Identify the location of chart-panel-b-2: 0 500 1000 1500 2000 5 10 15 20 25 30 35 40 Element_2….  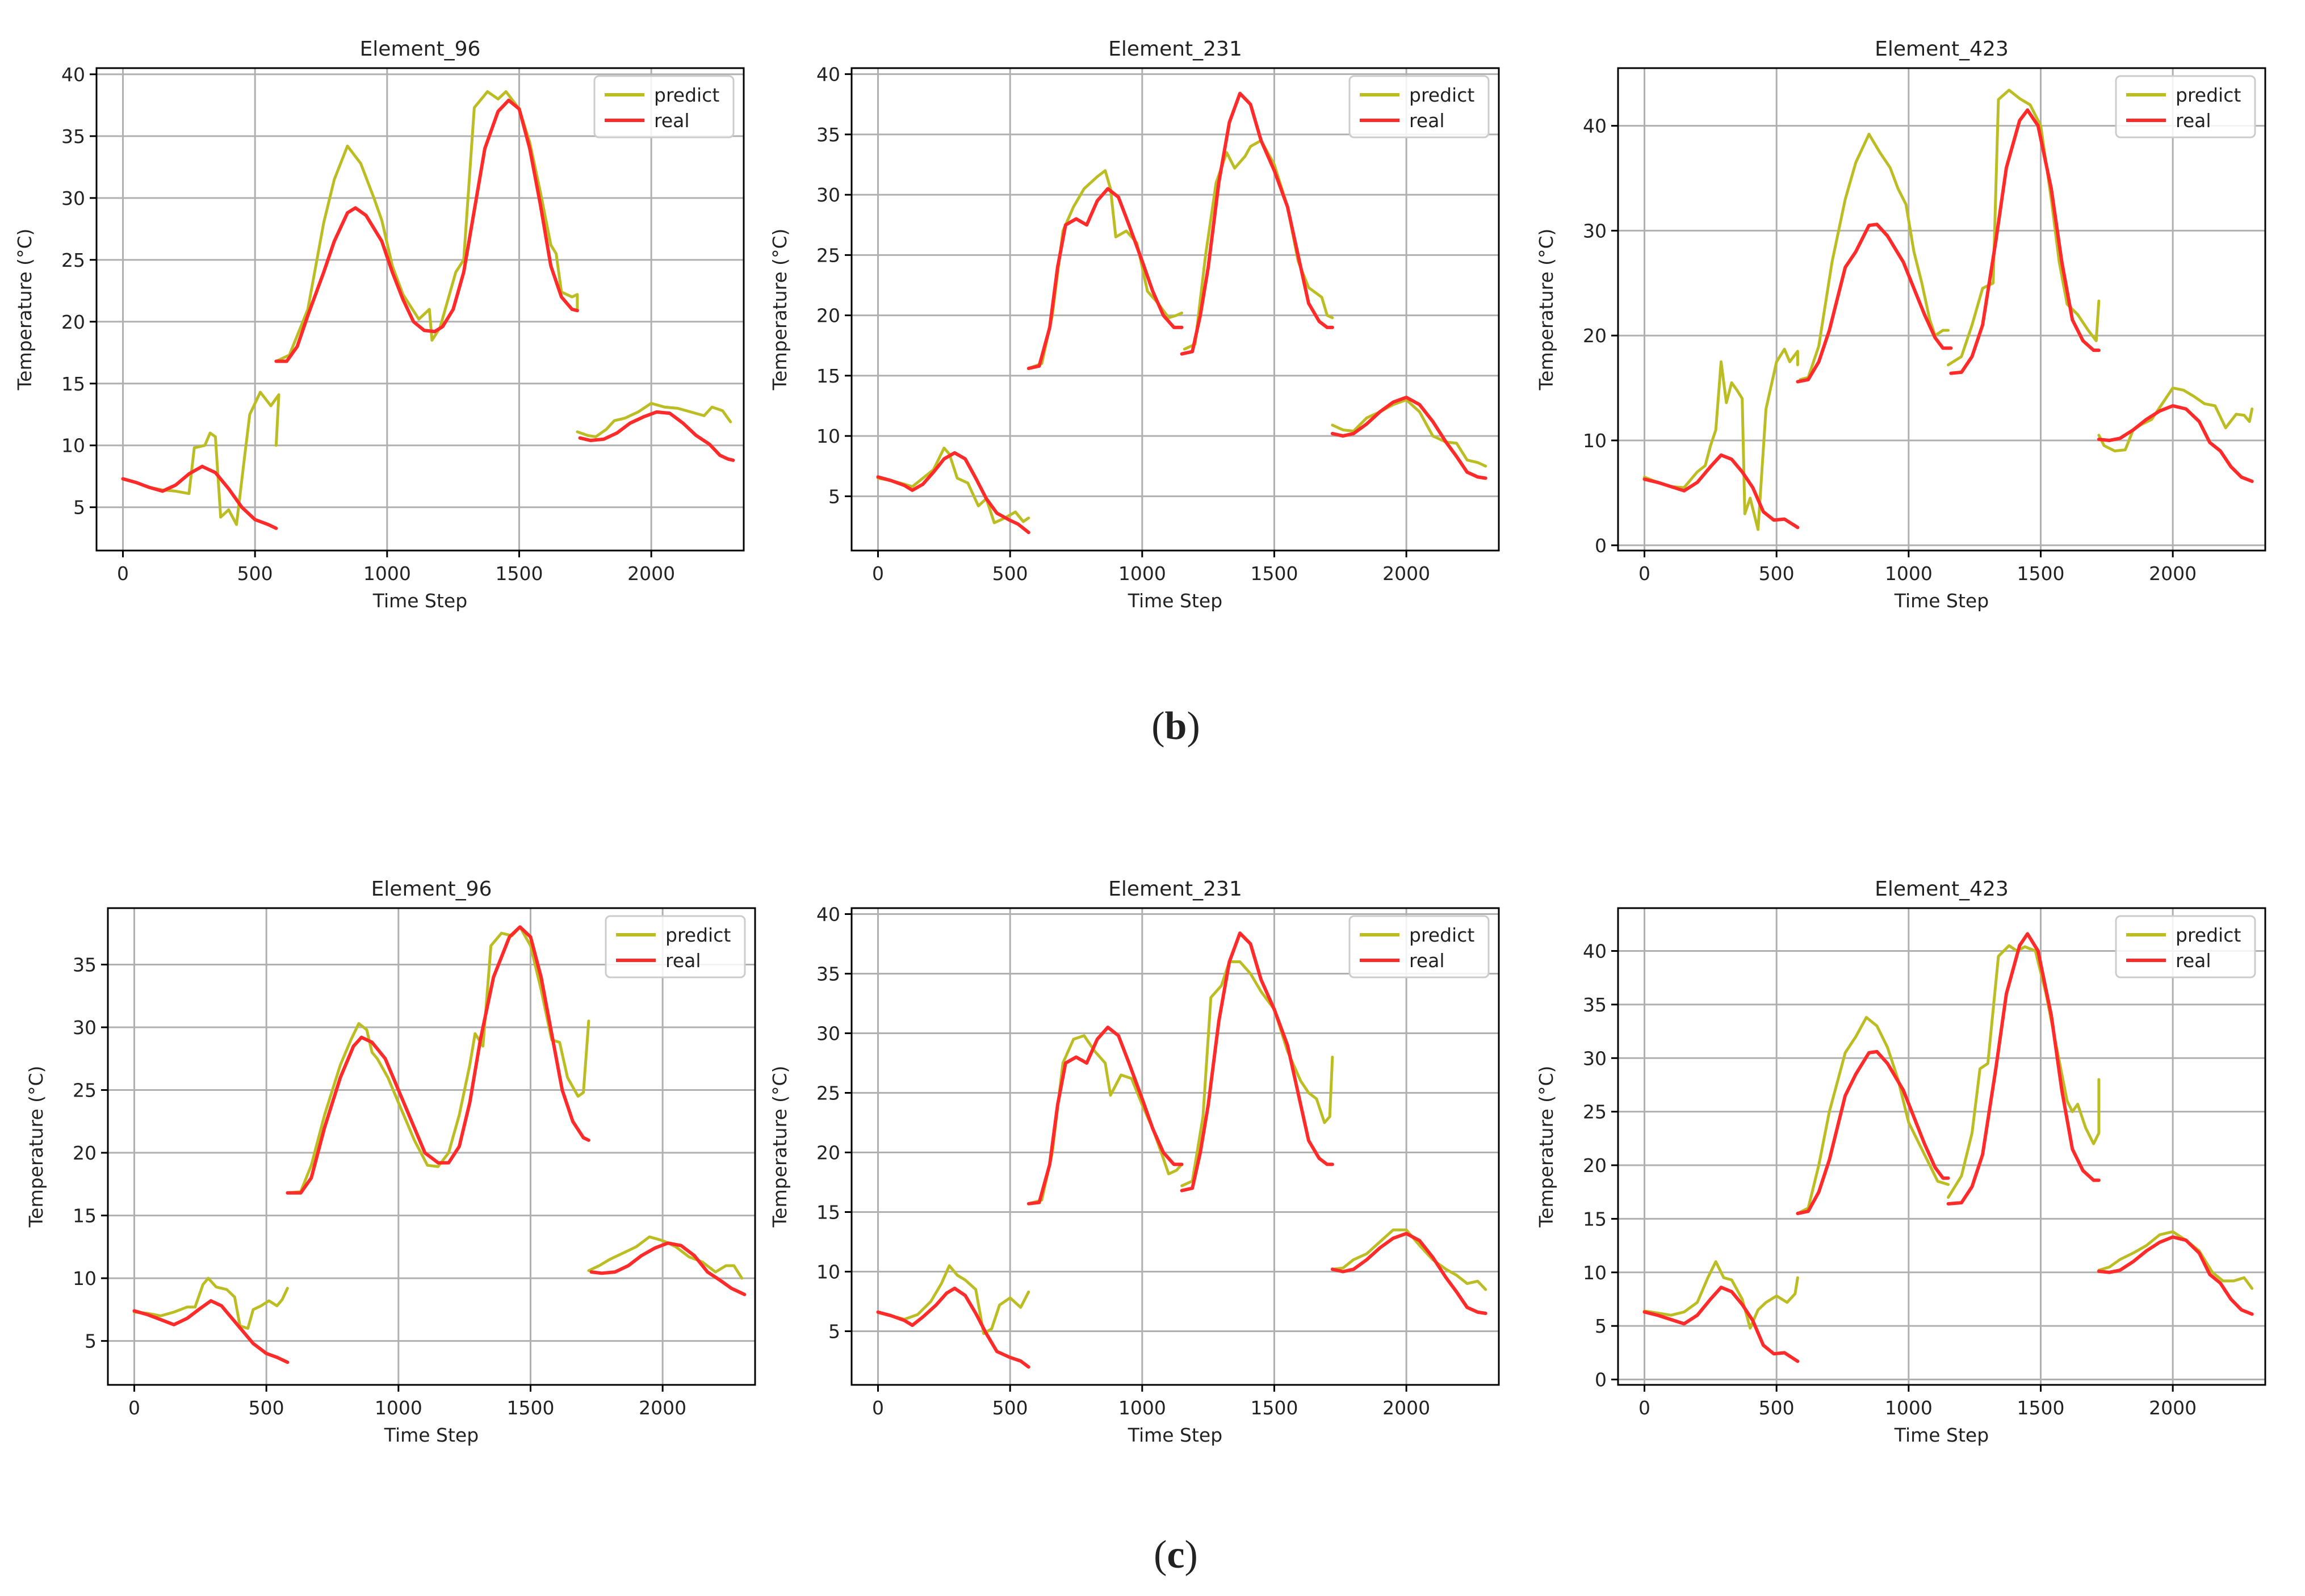
(1134, 324).